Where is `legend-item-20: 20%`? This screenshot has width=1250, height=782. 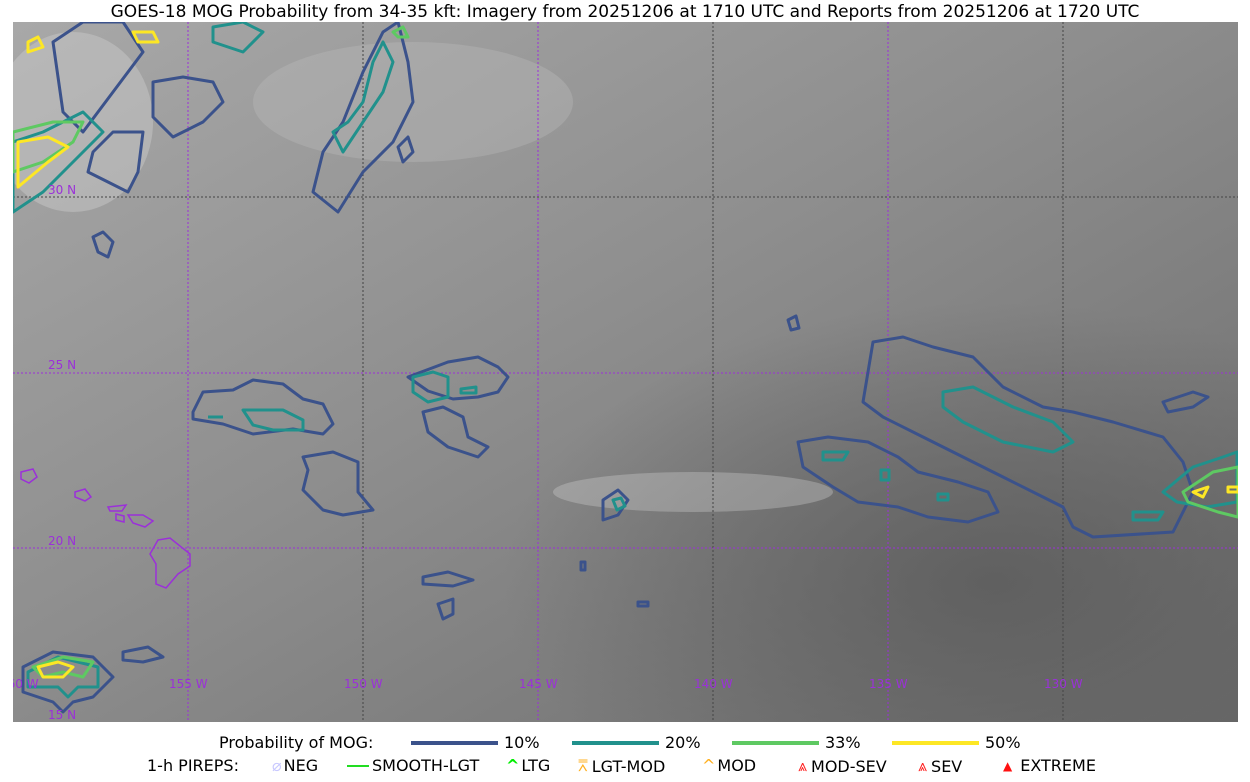
legend-item-20: 20% is located at coordinates (636, 742).